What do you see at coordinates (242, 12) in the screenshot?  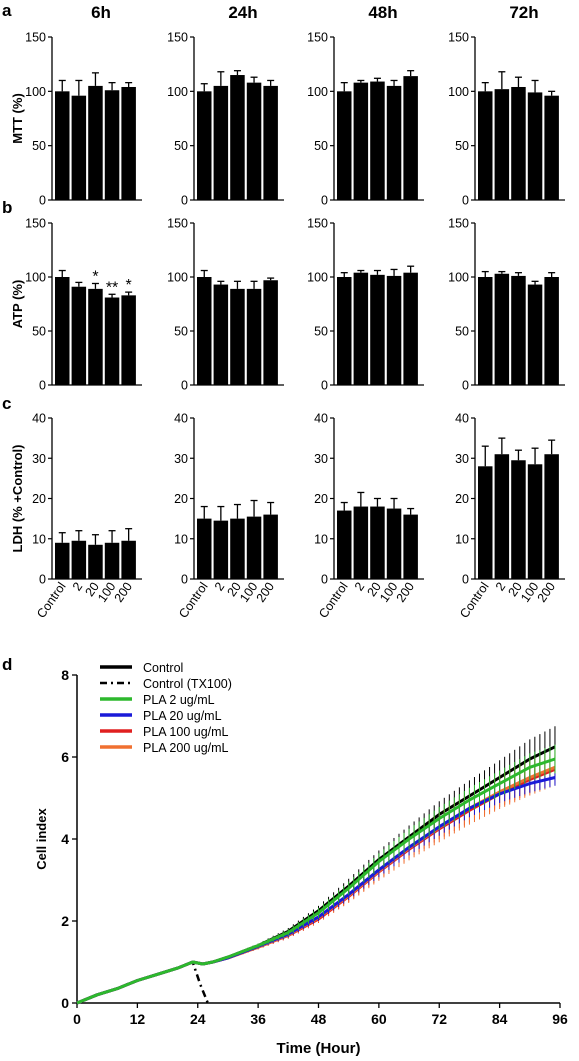 I see `column-title: 24h` at bounding box center [242, 12].